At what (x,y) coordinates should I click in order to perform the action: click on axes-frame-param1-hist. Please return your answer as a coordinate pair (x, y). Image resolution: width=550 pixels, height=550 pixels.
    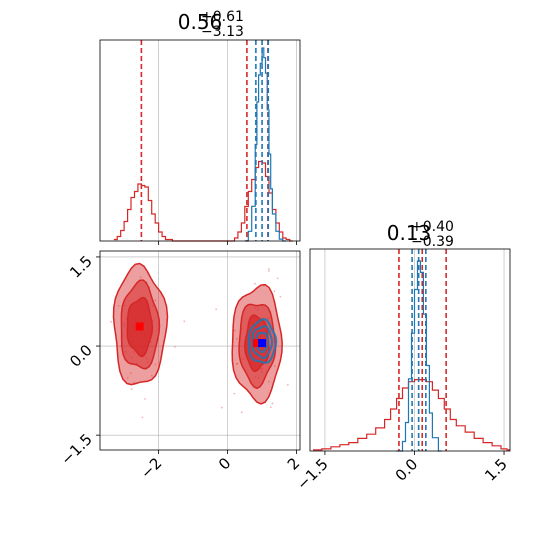
    Looking at the image, I should click on (200, 140).